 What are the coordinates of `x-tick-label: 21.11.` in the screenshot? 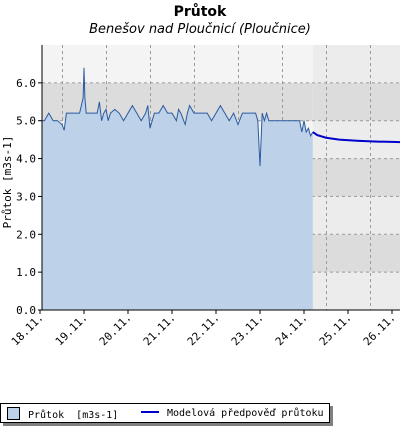 It's located at (159, 329).